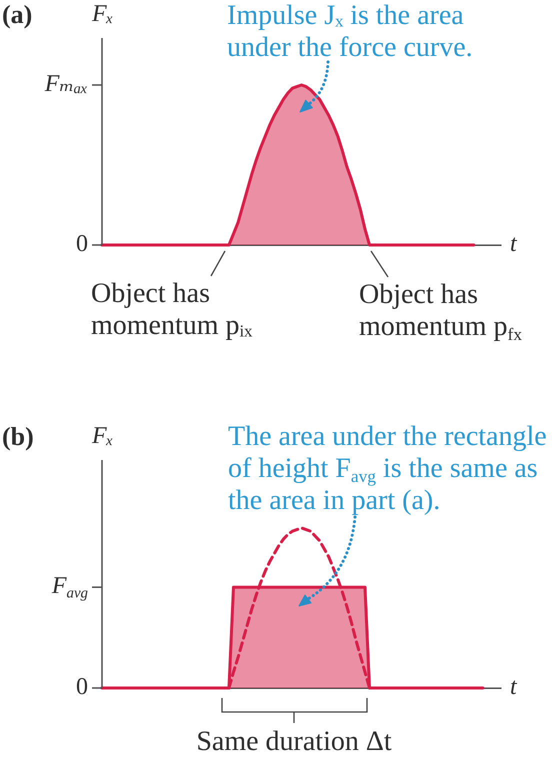 The height and width of the screenshot is (761, 552). I want to click on text: Object has momentum pᵢₓ, so click(171, 310).